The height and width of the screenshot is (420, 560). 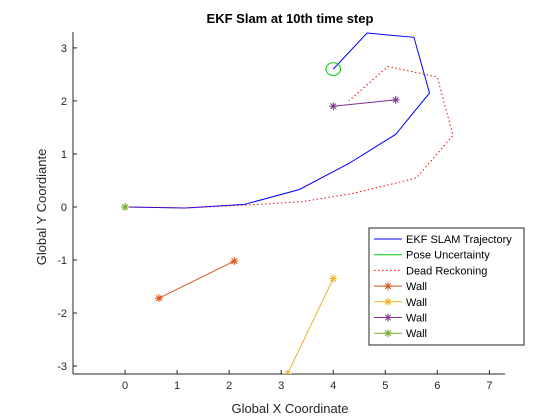 I want to click on series-5-line, so click(x=364, y=103).